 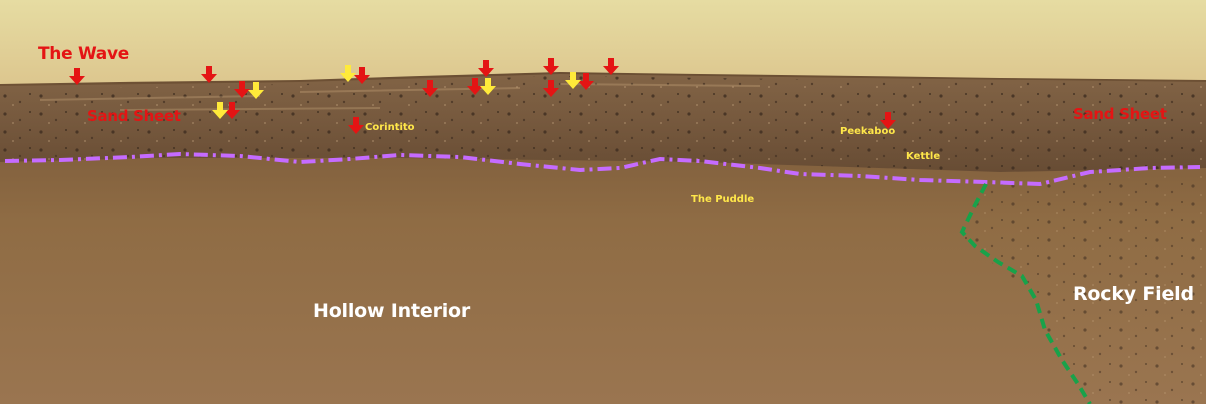 I want to click on horizon-streaks, so click(x=400, y=97).